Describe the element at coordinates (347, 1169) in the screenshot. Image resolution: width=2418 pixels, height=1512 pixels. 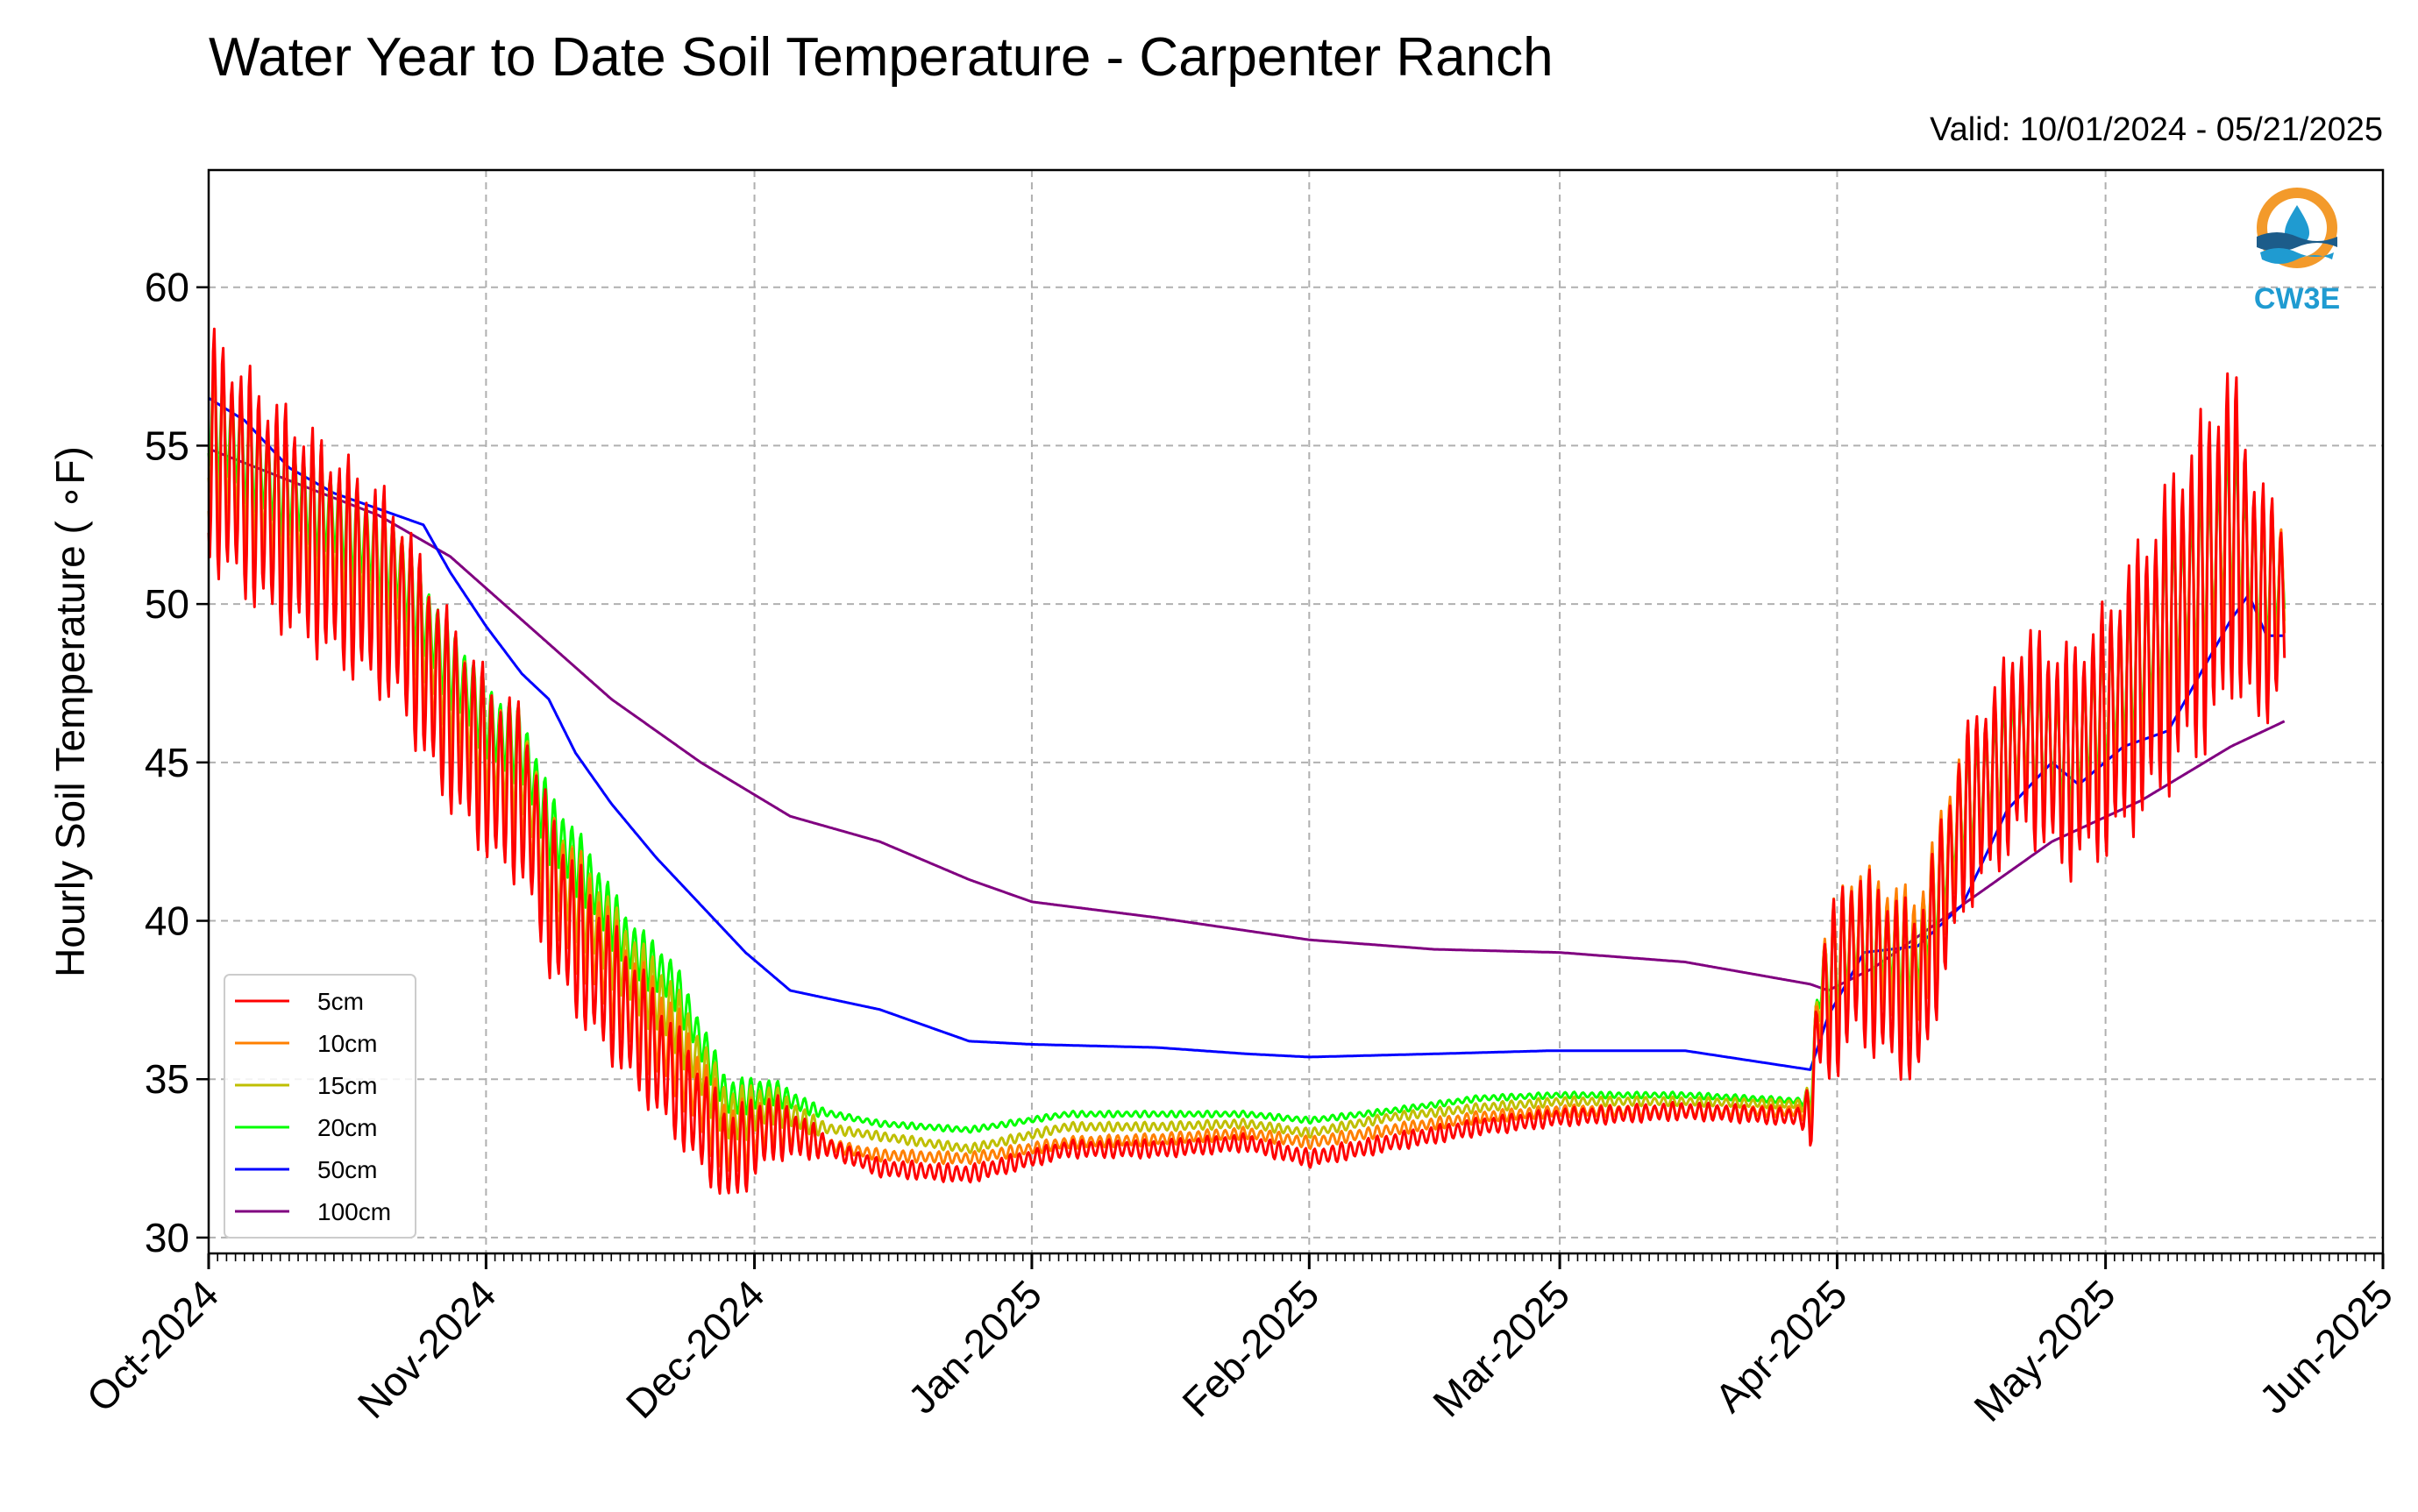
I see `legend-label-50cm: 50cm` at that location.